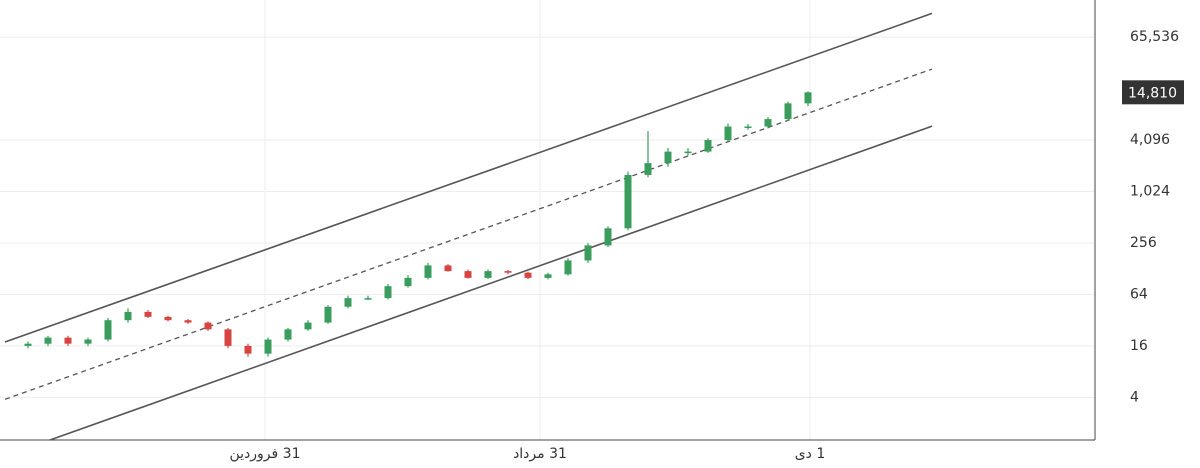 This screenshot has width=1200, height=468. What do you see at coordinates (540, 454) in the screenshot?
I see `x-tick-label: 31 مرداد` at bounding box center [540, 454].